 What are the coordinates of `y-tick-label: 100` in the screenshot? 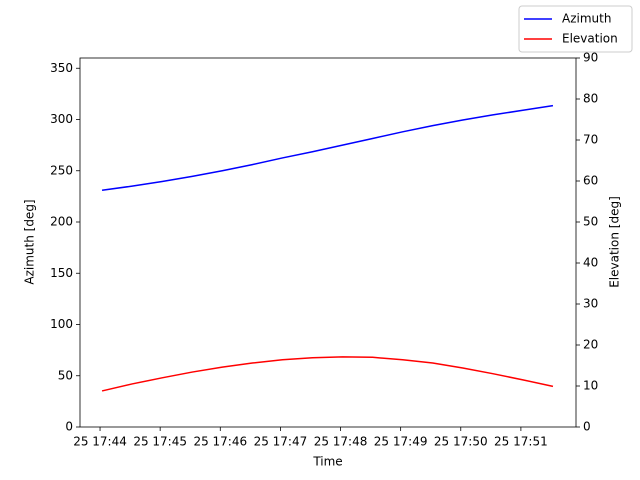 It's located at (61, 324).